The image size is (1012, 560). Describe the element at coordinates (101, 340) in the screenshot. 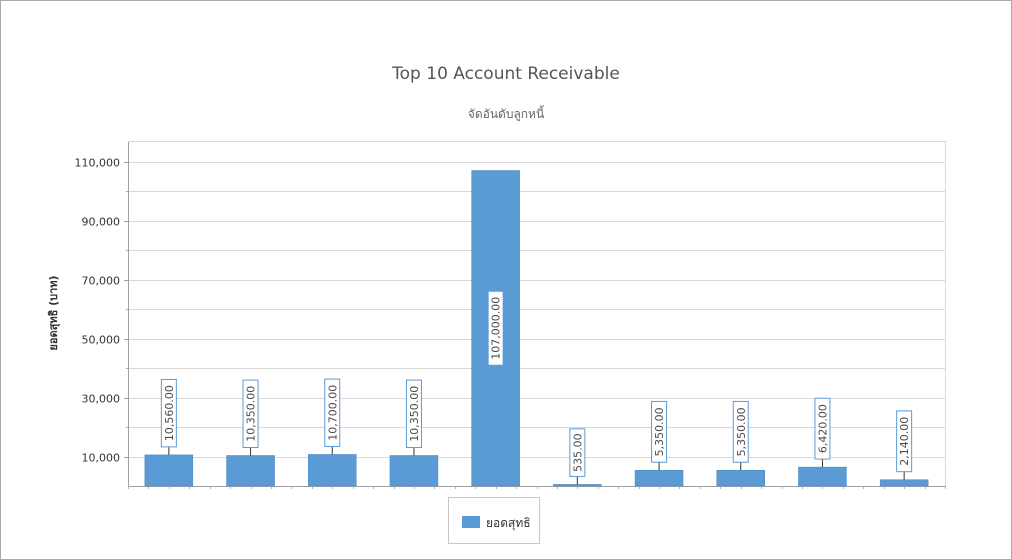

I see `y-tick-label: 50,000` at that location.